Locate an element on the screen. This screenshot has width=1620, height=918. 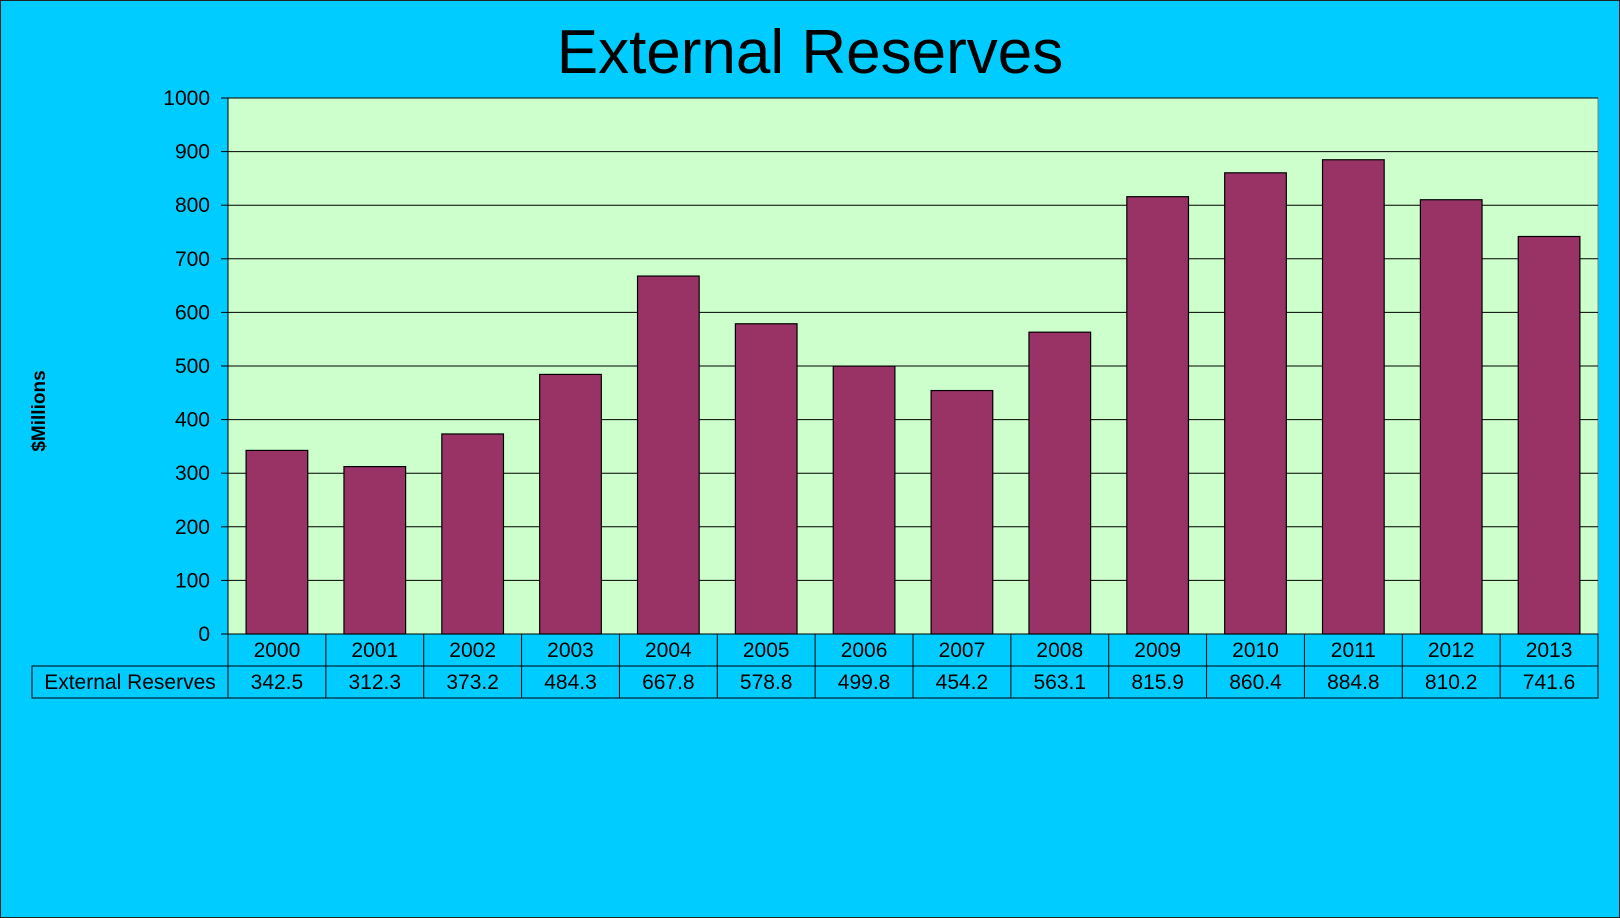
x-tick-label: 2003 is located at coordinates (570, 650).